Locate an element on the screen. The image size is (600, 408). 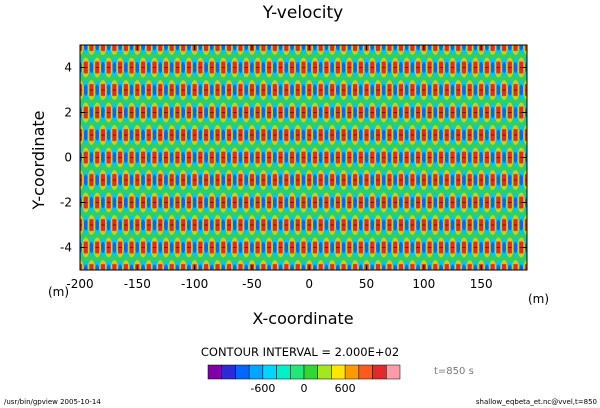
chart-title: Y-velocity is located at coordinates (302, 13).